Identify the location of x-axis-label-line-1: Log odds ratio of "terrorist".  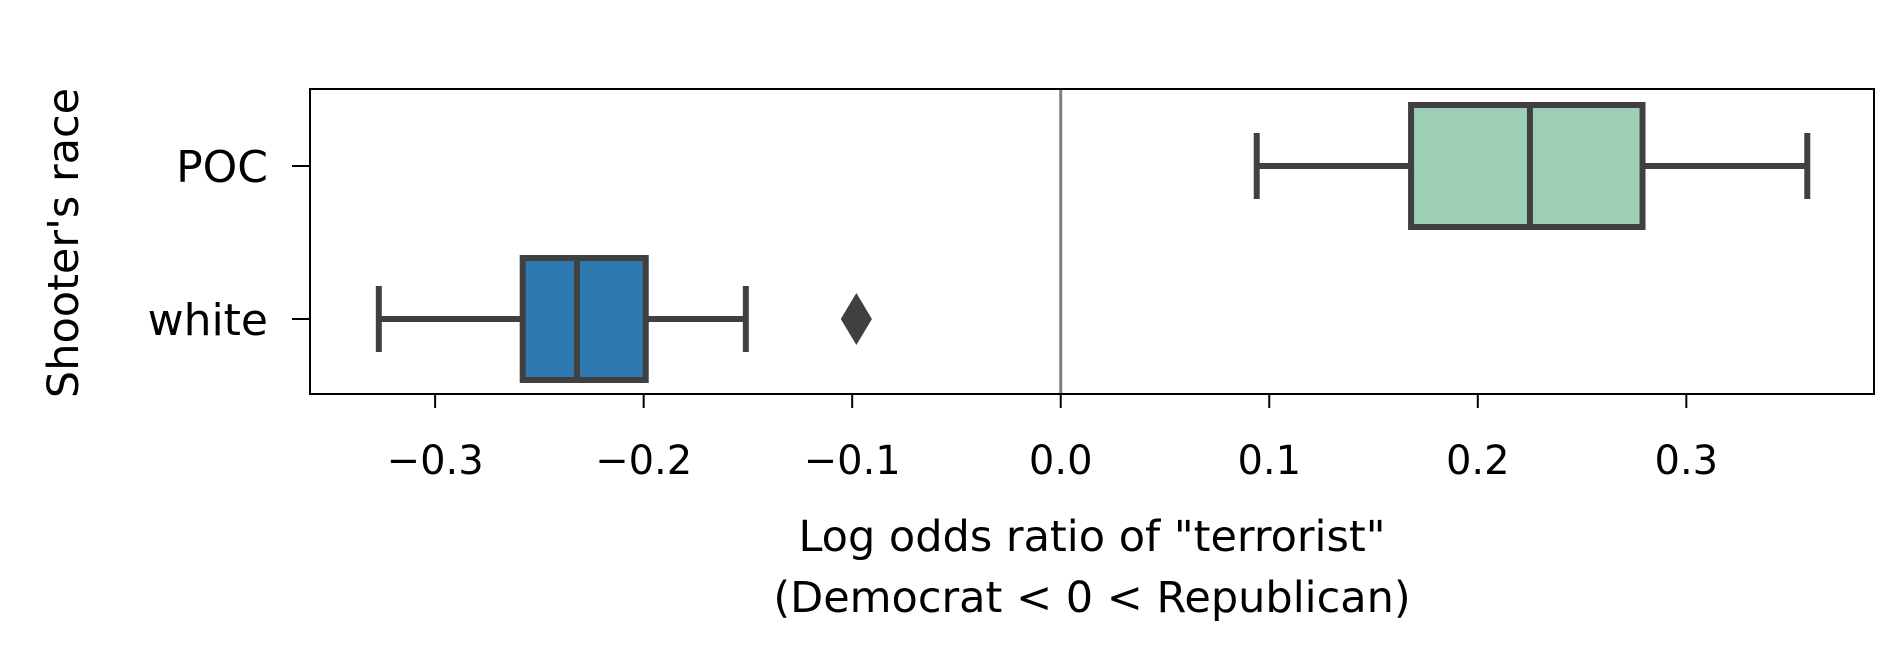
(1091, 537).